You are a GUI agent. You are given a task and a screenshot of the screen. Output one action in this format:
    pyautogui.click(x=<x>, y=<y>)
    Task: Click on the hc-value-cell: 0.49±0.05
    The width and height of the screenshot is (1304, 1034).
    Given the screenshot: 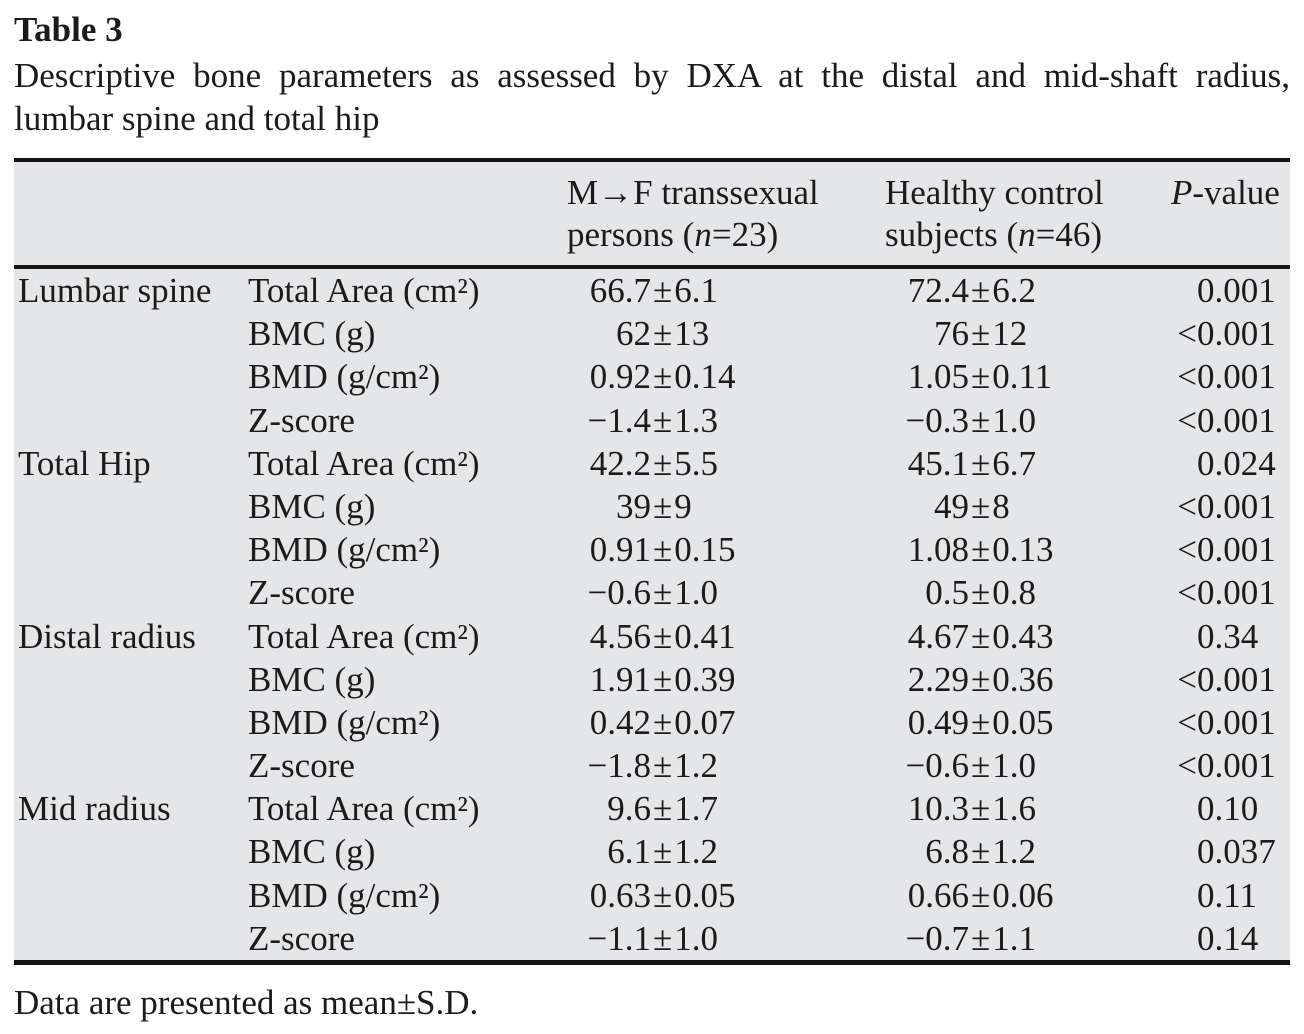 What is the action you would take?
    pyautogui.click(x=1028, y=722)
    